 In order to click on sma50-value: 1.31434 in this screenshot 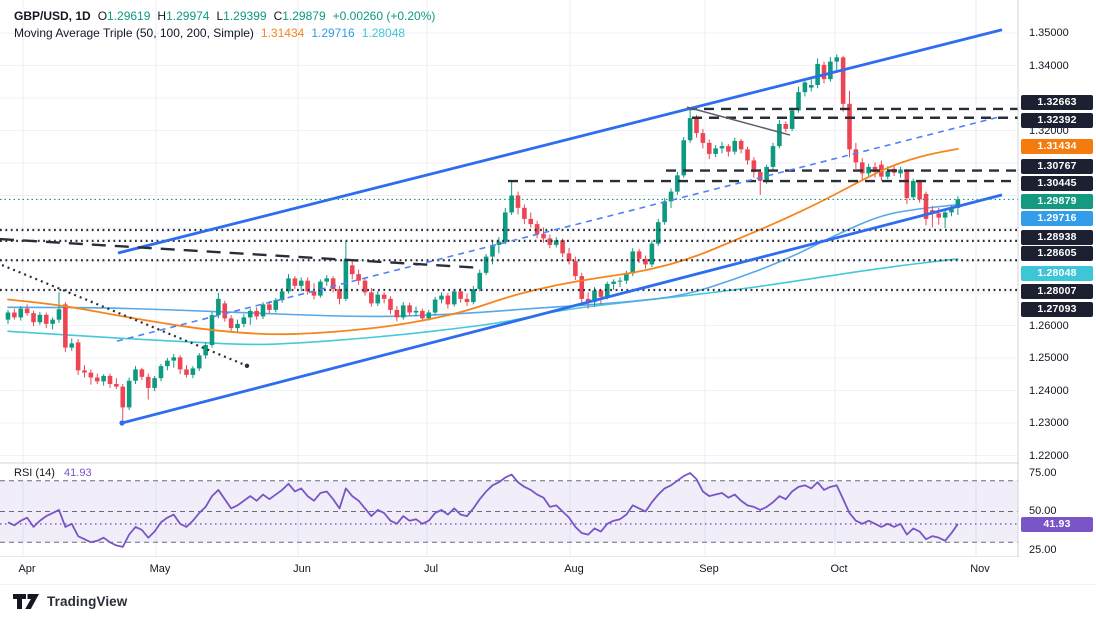, I will do `click(282, 33)`.